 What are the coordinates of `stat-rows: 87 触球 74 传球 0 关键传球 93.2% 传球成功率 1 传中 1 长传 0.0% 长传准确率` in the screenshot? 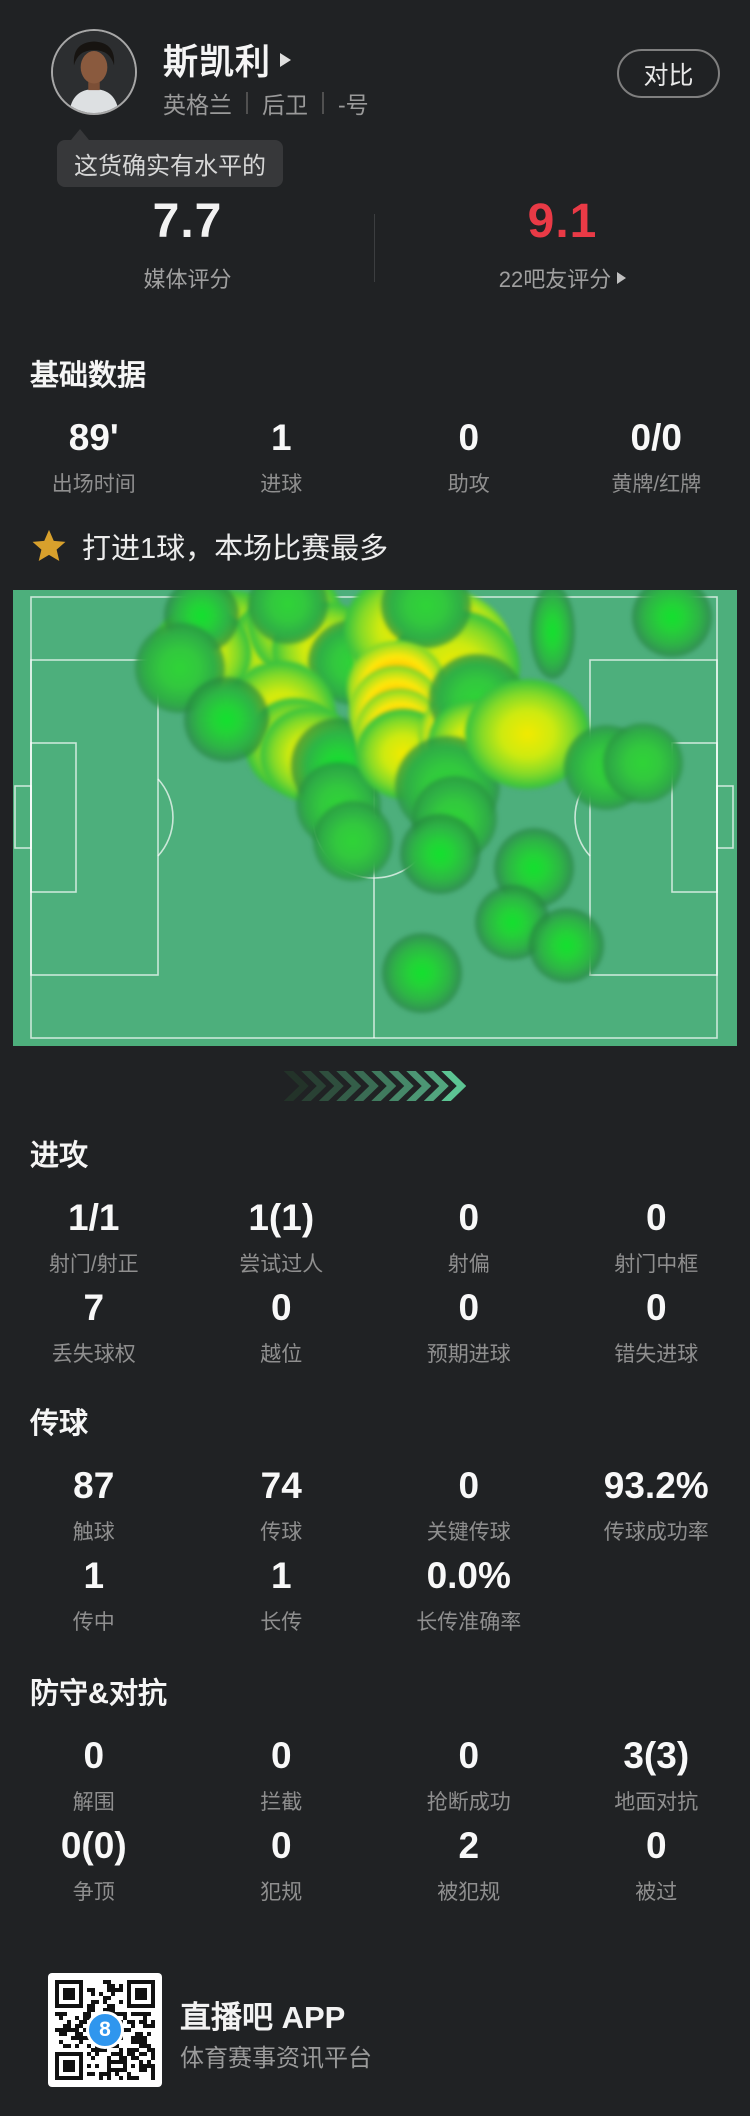 It's located at (375, 1554).